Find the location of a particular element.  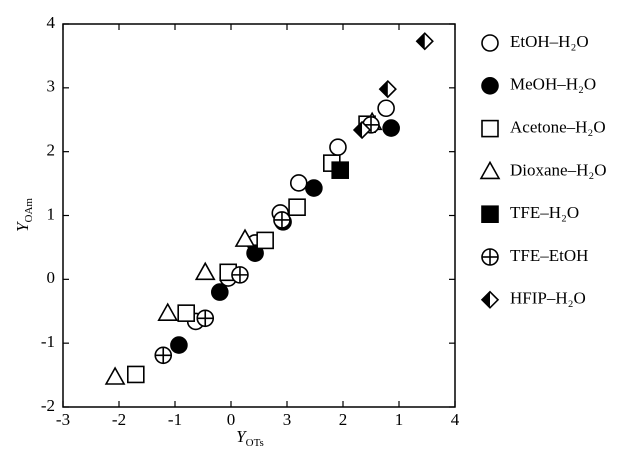

x-tick-label: 3 is located at coordinates (287, 419).